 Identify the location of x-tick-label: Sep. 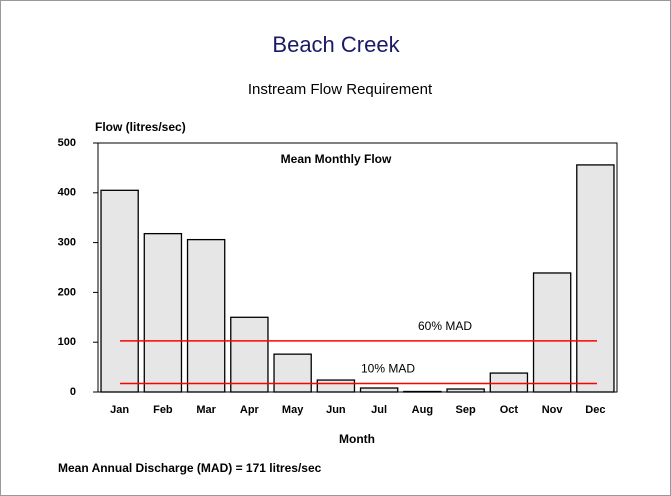
(466, 410).